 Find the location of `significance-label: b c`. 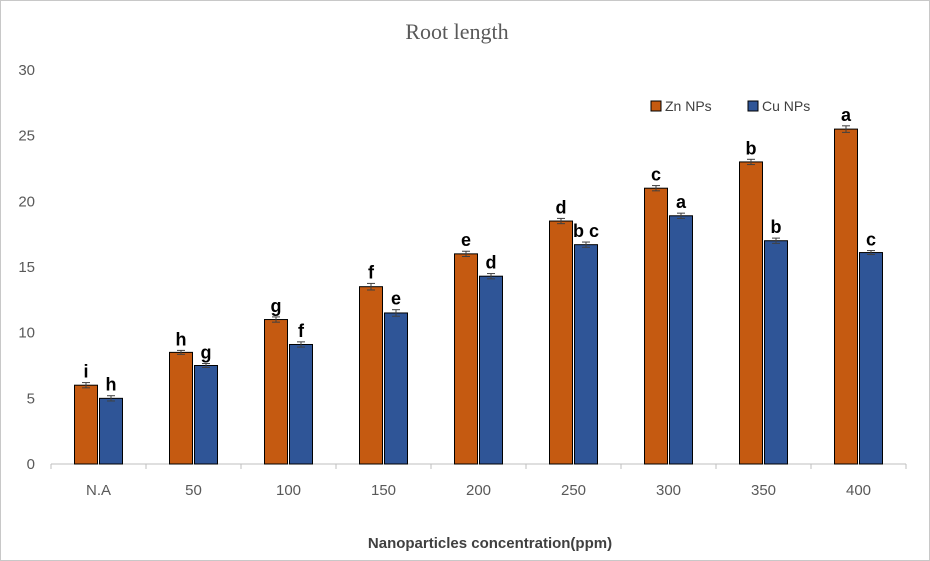

significance-label: b c is located at coordinates (586, 231).